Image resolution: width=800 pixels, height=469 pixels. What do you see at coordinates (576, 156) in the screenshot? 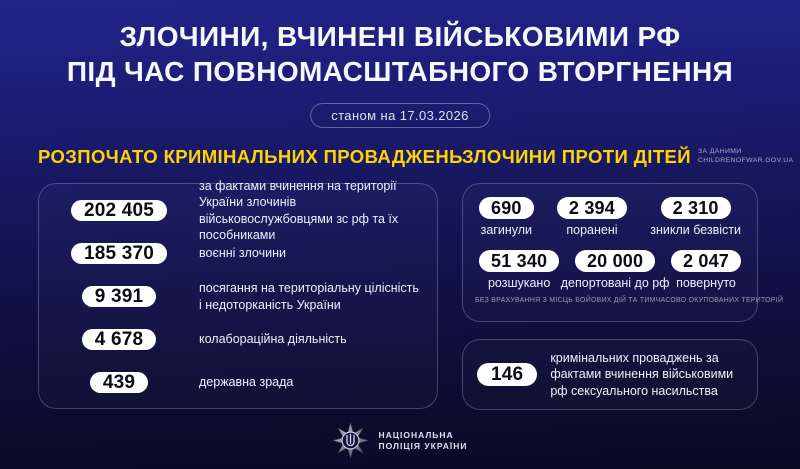
I see `right-section-header-text: ЗЛОЧИНИ ПРОТИ ДІТЕЙ` at bounding box center [576, 156].